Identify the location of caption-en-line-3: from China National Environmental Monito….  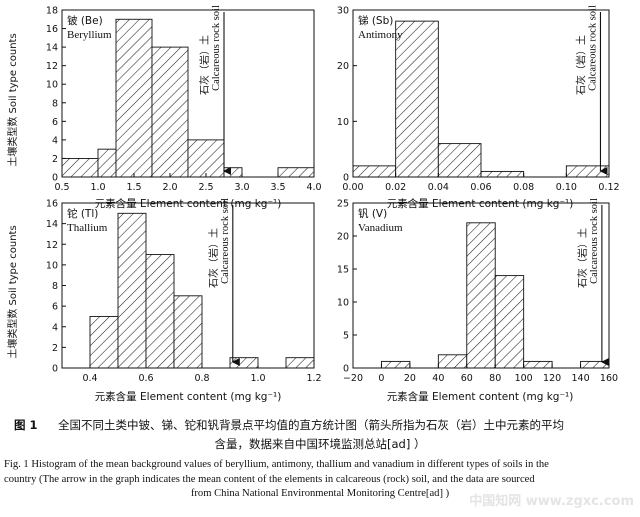
(320, 493).